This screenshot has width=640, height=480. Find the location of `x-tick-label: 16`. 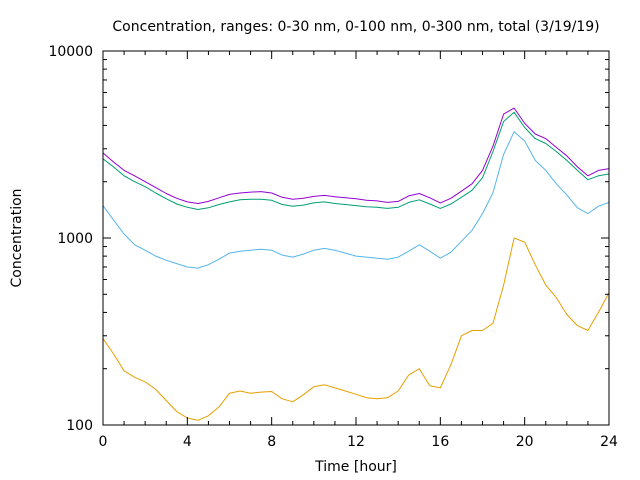

x-tick-label: 16 is located at coordinates (440, 442).